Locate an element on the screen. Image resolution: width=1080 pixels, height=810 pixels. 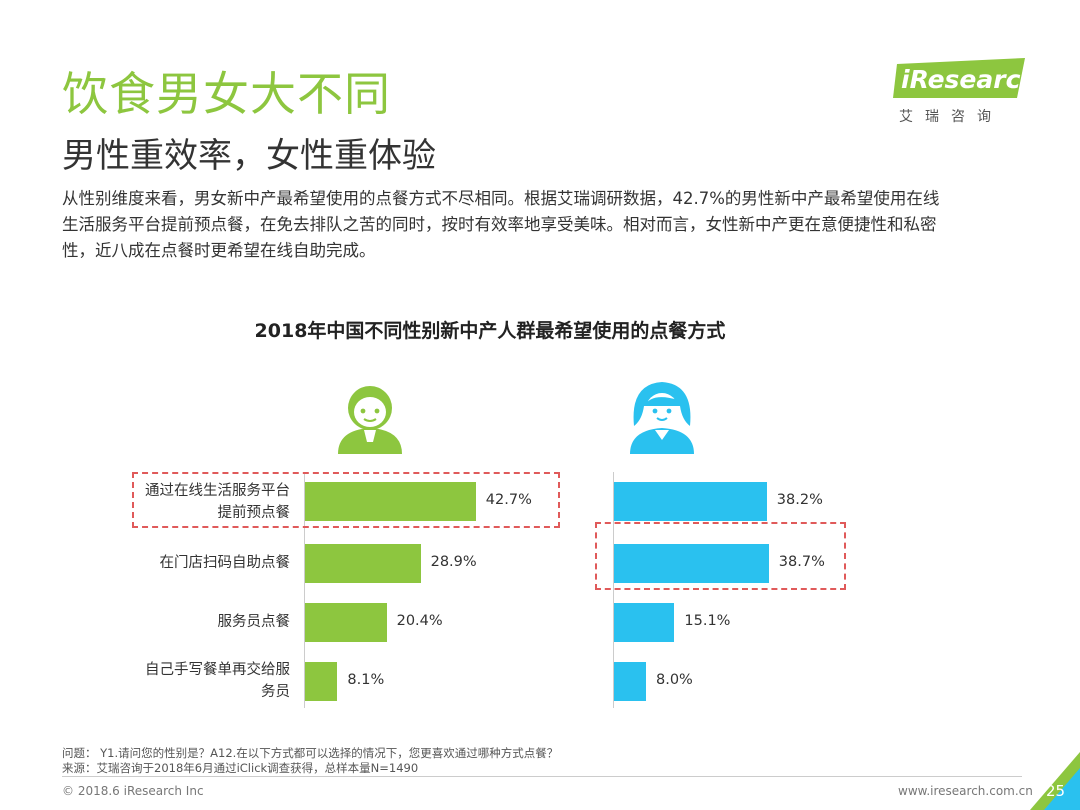
male-highlight-box is located at coordinates (346, 500).